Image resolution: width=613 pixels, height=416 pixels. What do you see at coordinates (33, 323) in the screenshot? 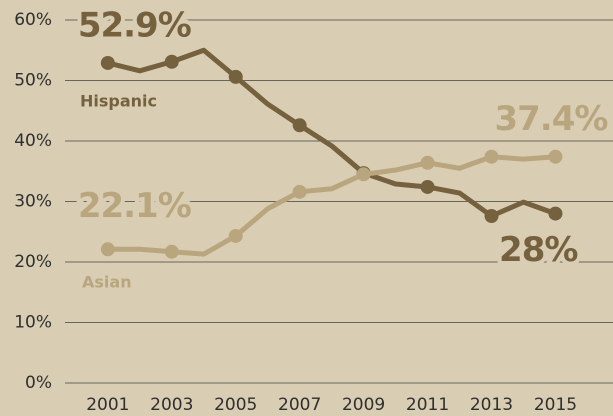
I see `y-tick-label: 10%` at bounding box center [33, 323].